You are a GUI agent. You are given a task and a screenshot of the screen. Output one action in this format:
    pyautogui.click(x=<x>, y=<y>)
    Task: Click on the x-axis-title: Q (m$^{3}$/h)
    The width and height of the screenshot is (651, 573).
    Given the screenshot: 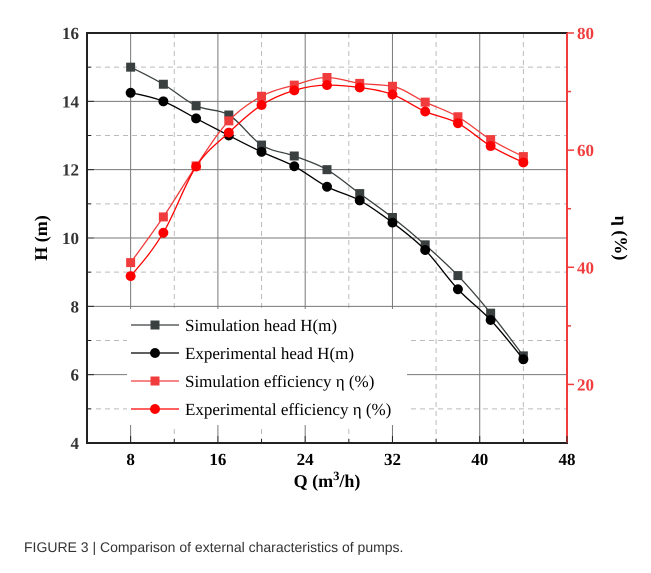 What is the action you would take?
    pyautogui.click(x=327, y=480)
    